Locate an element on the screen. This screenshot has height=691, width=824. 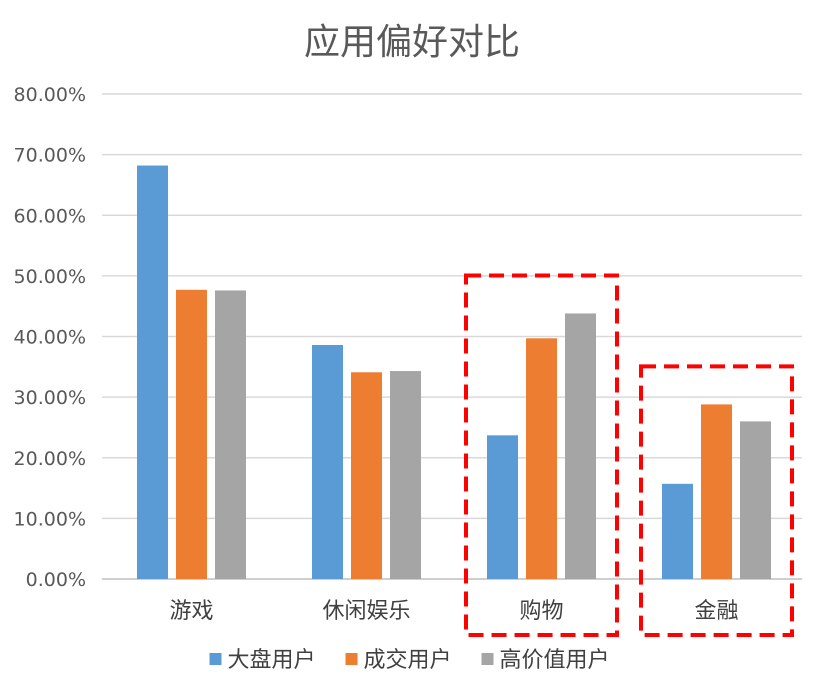
legend-label: 高价值用户 is located at coordinates (555, 660).